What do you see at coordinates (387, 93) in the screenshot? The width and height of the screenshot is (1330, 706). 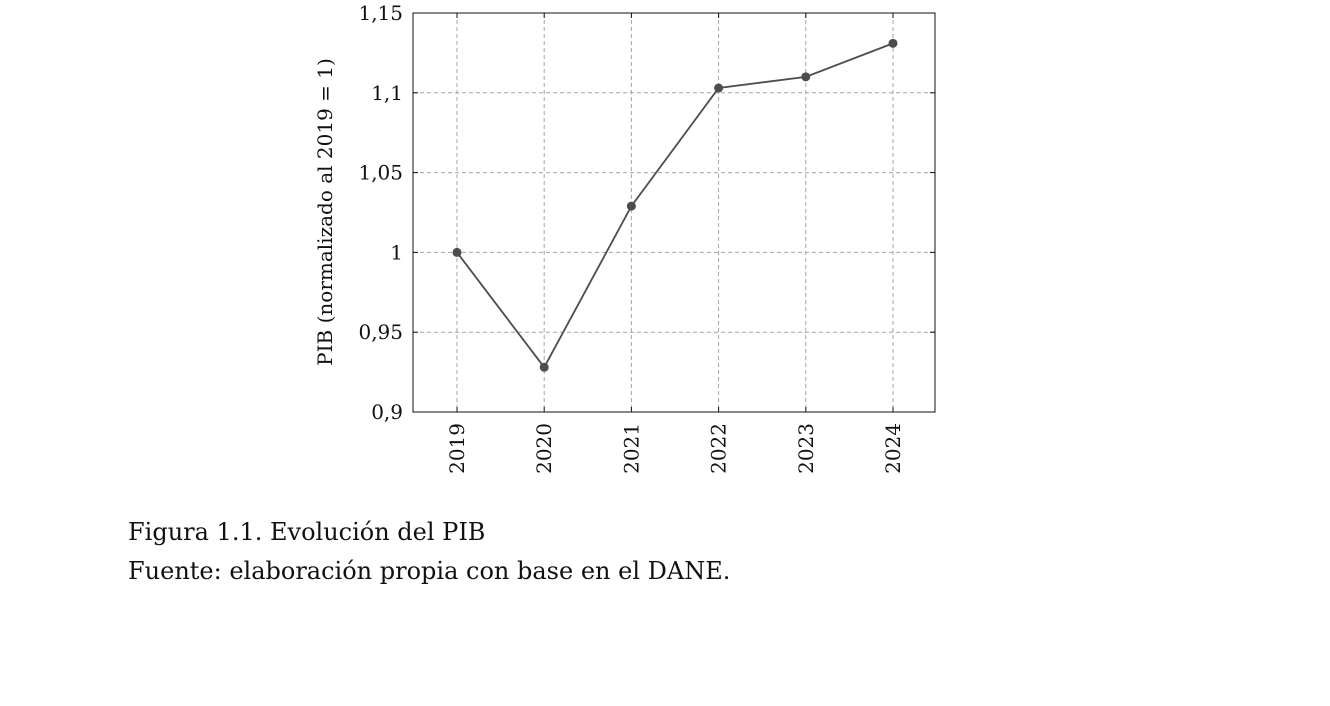 I see `y-tick-label: 1,1` at bounding box center [387, 93].